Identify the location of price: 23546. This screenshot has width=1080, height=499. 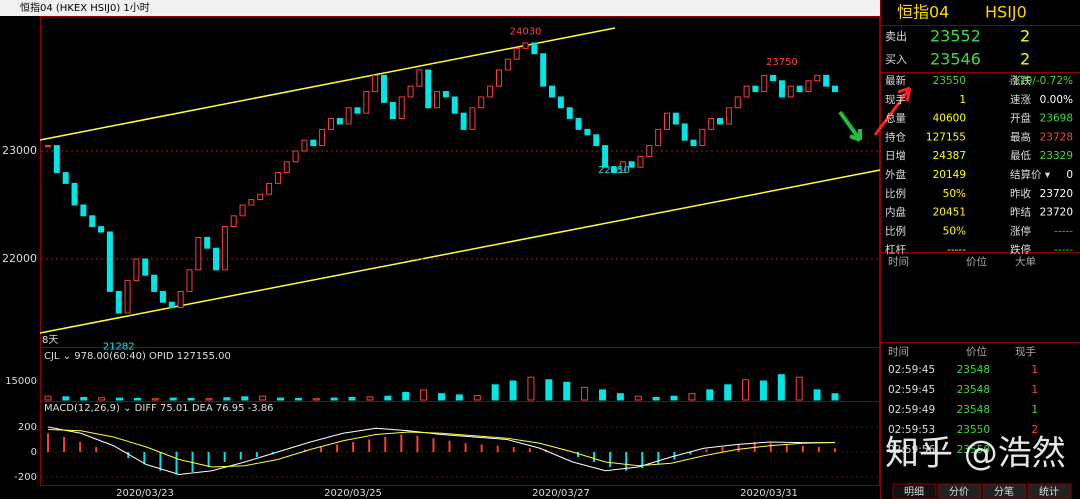
(955, 59).